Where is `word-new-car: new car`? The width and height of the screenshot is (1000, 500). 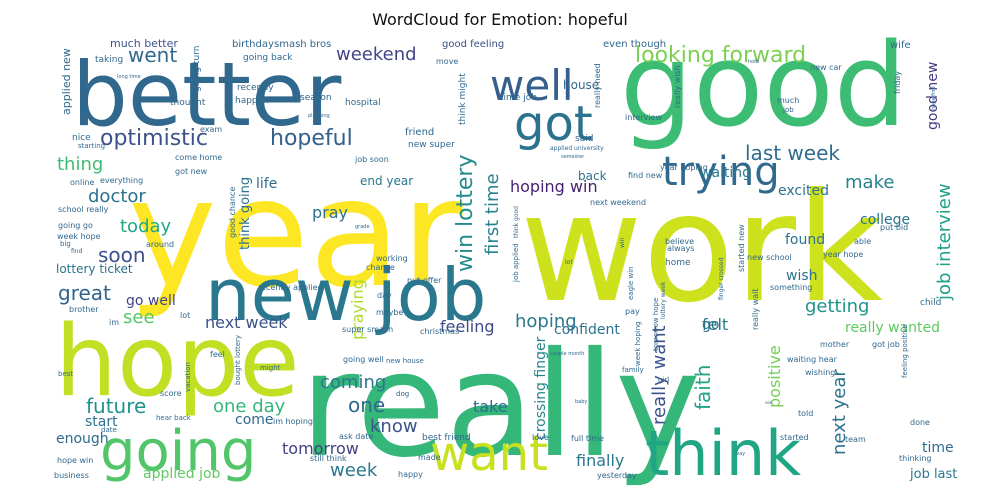
word-new-car: new car is located at coordinates (826, 67).